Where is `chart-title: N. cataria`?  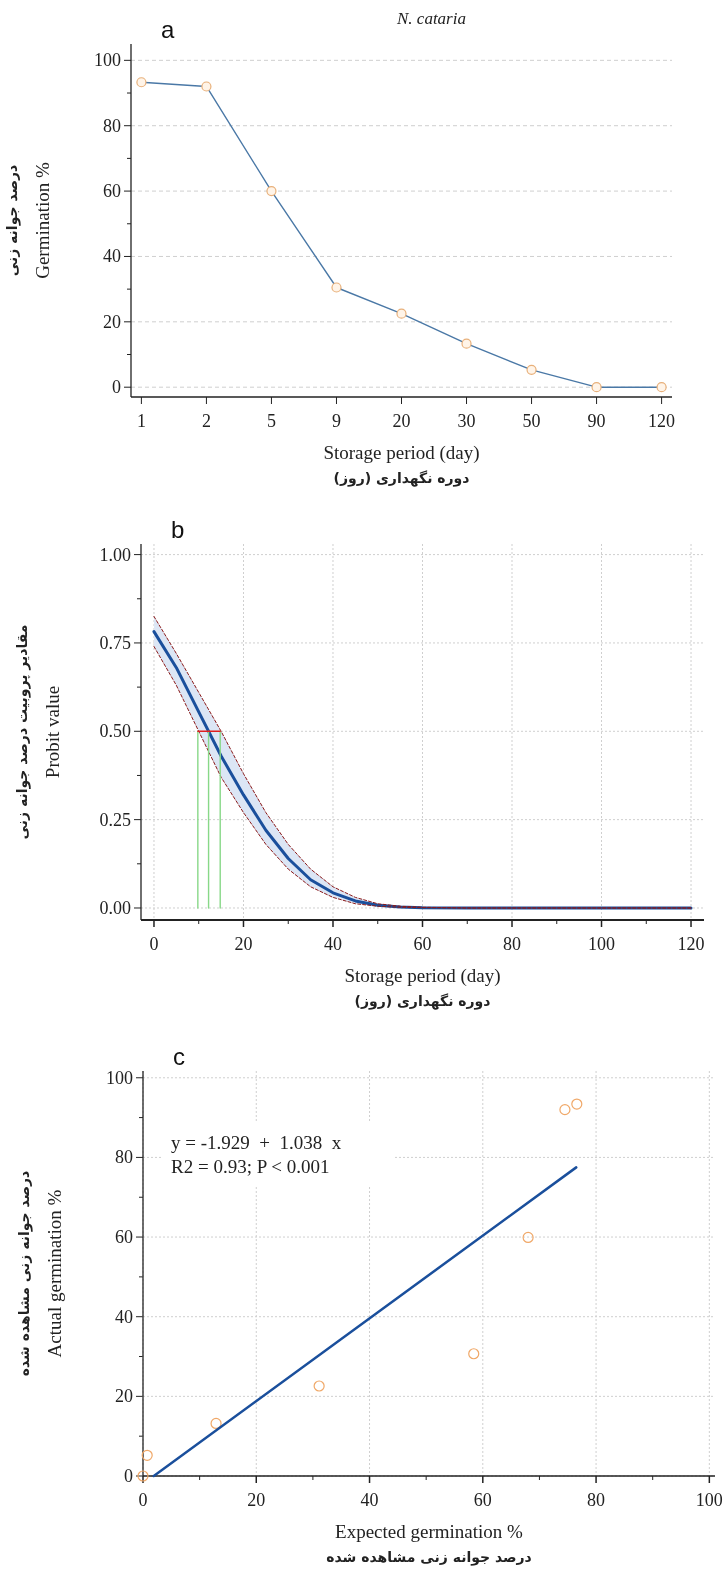
chart-title: N. cataria is located at coordinates (431, 18).